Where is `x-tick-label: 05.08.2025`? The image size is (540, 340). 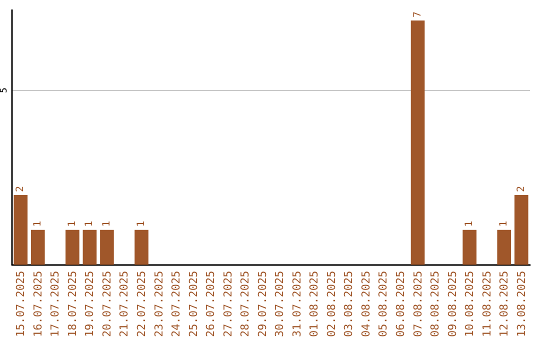
x-tick-label: 05.08.2025 is located at coordinates (383, 304).